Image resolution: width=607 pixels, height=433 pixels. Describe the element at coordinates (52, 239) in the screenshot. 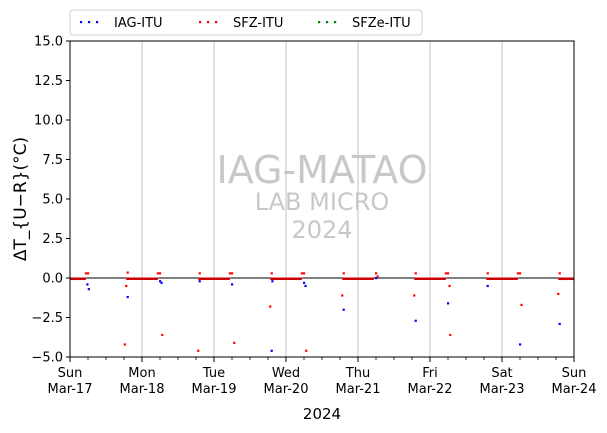

I see `y-tick-label: 2.5` at that location.